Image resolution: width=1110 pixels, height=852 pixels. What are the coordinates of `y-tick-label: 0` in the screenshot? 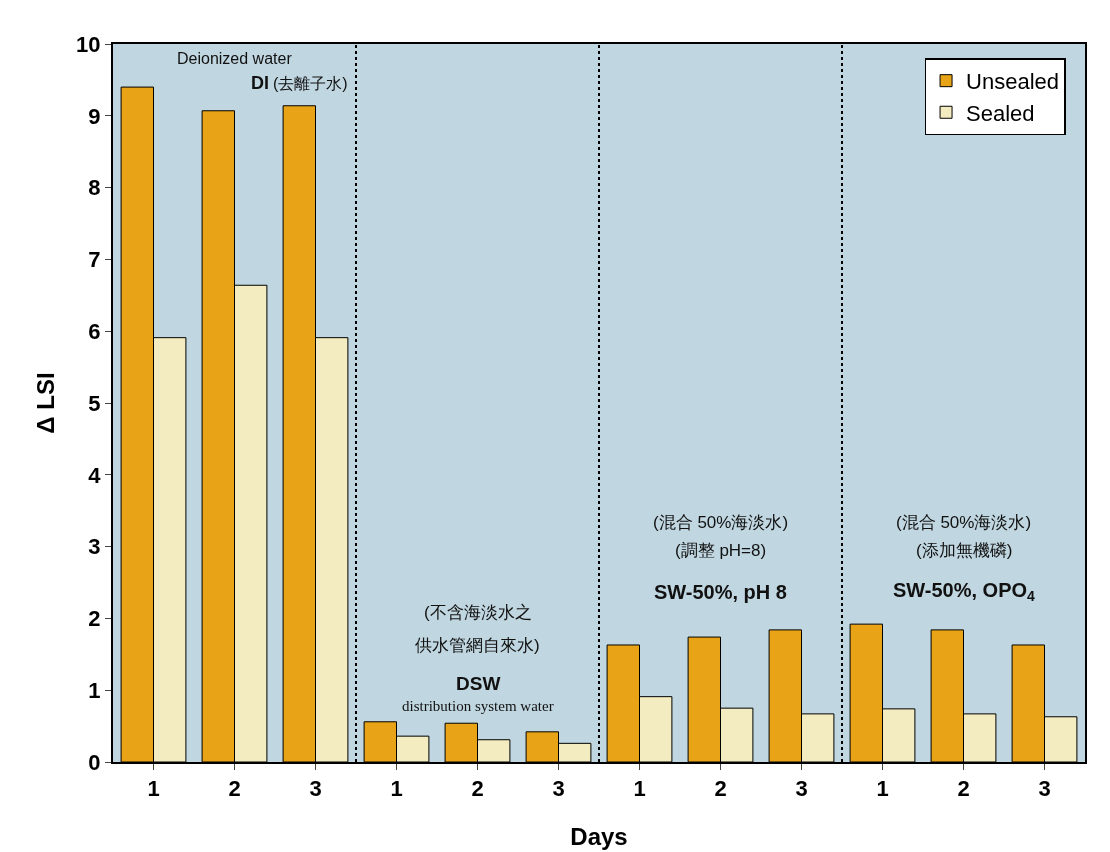 It's located at (94, 762).